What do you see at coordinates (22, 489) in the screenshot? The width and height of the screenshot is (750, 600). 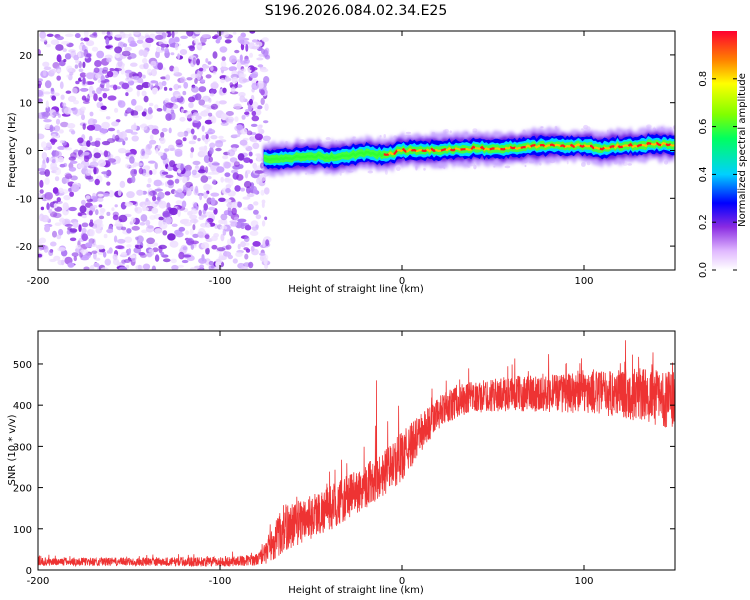 I see `snr-ytick-label: 200` at bounding box center [22, 489].